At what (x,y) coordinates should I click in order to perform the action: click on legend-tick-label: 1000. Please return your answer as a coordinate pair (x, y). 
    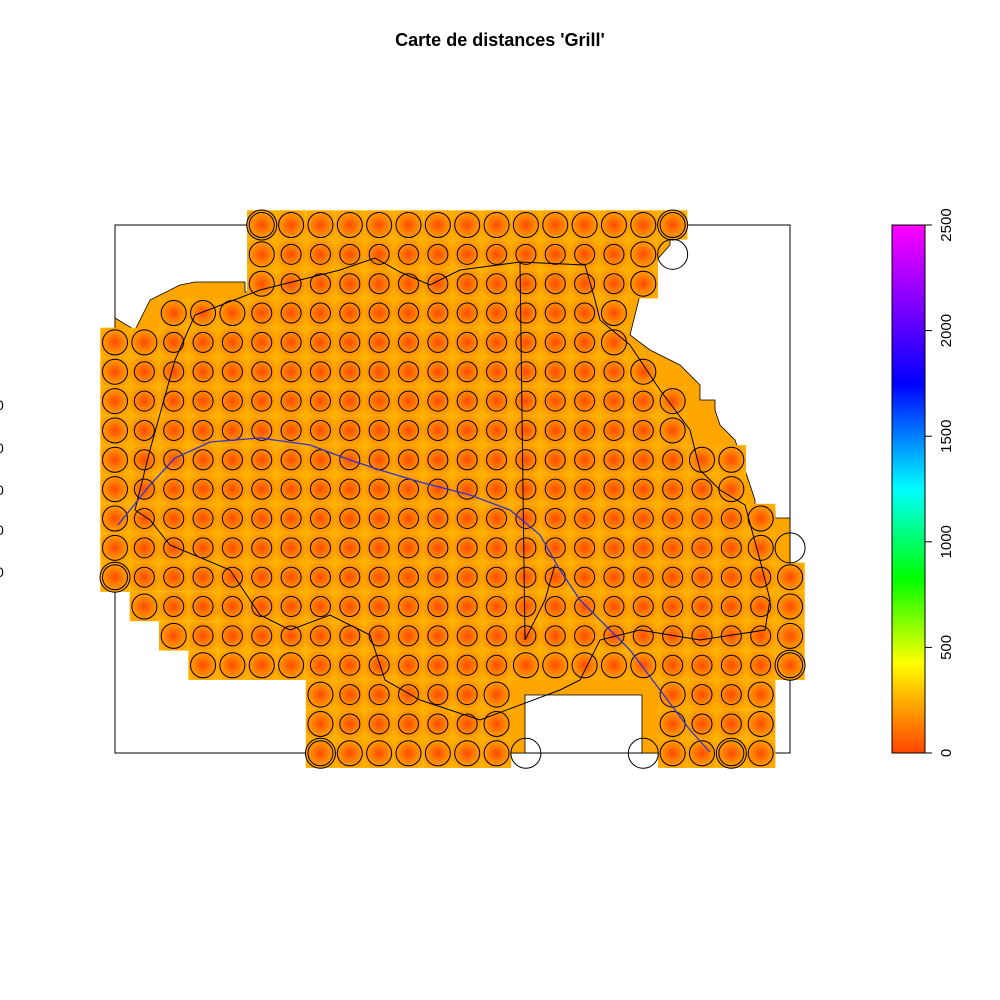
    Looking at the image, I should click on (946, 541).